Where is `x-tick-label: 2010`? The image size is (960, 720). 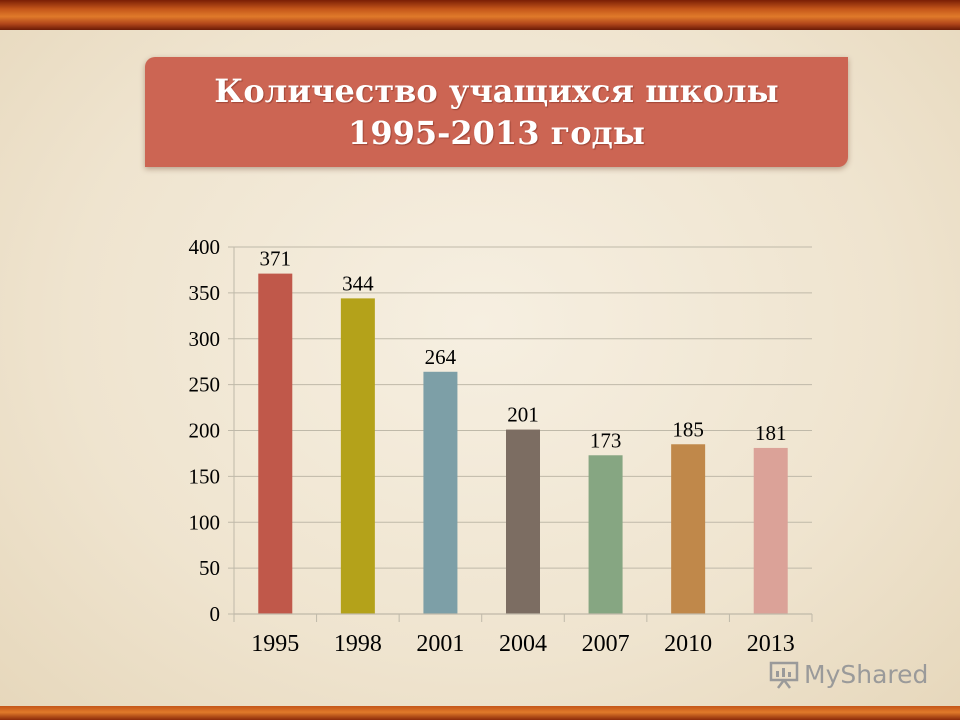
x-tick-label: 2010 is located at coordinates (688, 644).